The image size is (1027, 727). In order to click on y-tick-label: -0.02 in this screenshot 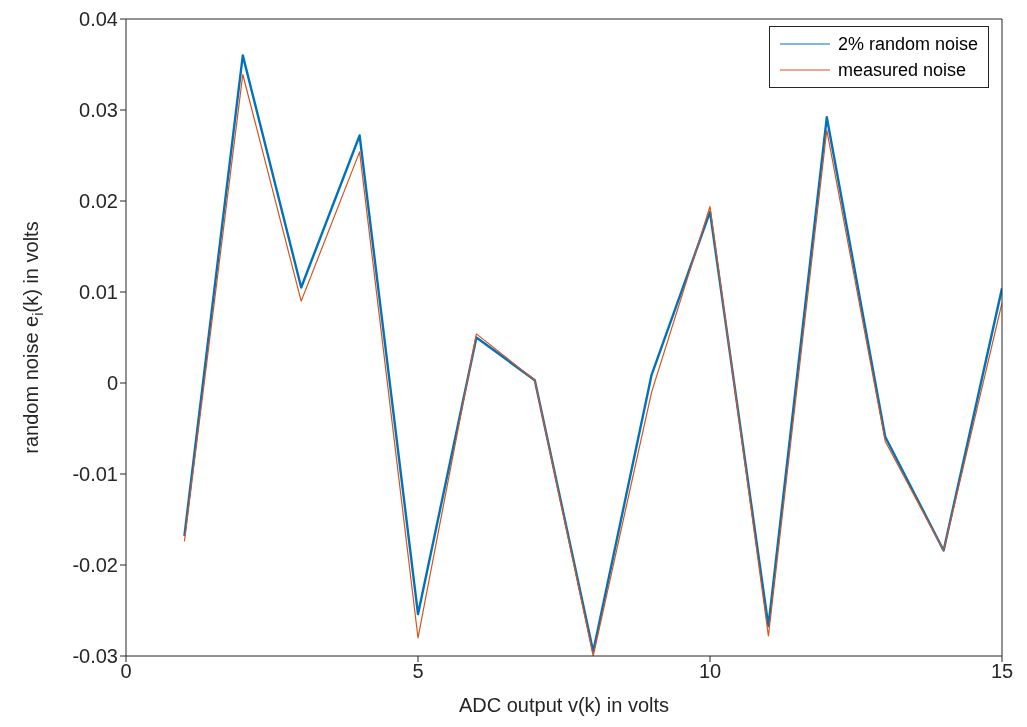, I will do `click(95, 565)`.